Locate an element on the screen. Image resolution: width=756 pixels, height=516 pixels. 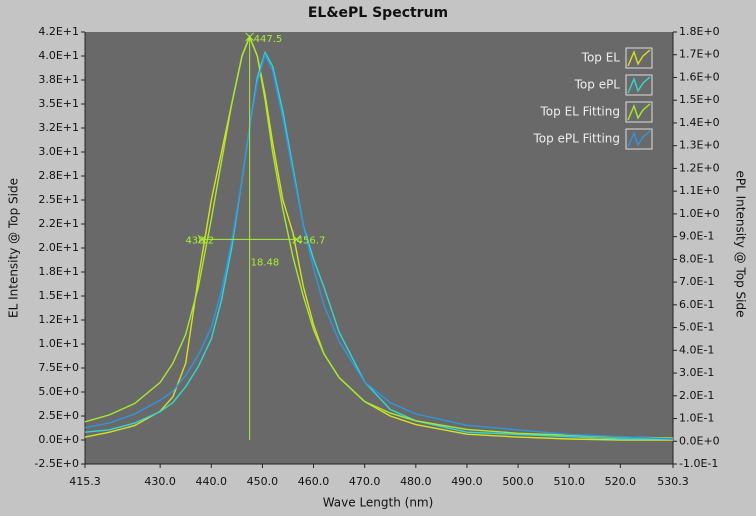
x-axis-label: Wave Length (nm) is located at coordinates (378, 503).